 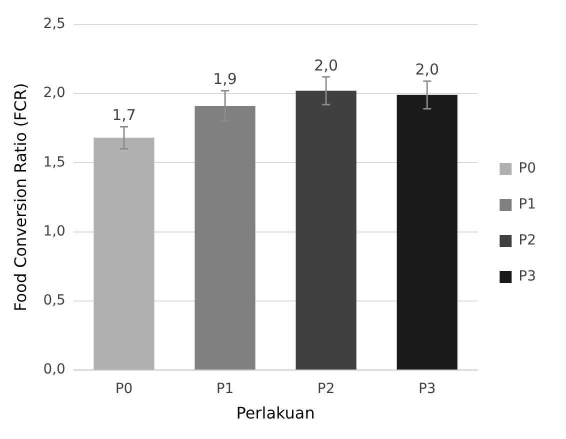 I want to click on legend-label: P2, so click(x=527, y=240).